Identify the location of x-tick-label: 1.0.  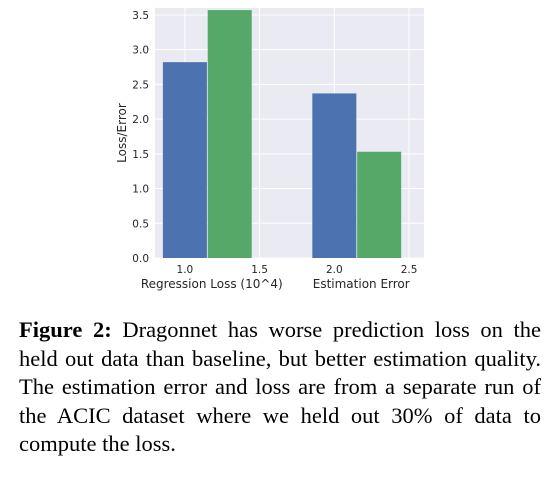
(185, 270).